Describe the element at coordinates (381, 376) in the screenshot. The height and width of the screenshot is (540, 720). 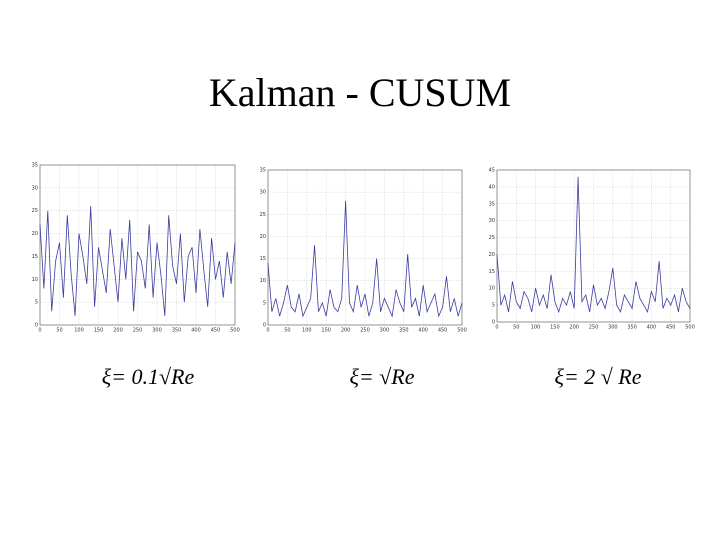
I see `caption: ξ= √Re` at that location.